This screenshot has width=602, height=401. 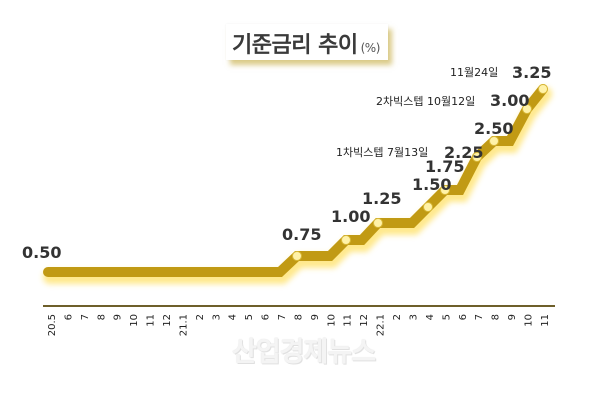 I want to click on chart-title-unit: (%), so click(x=370, y=48).